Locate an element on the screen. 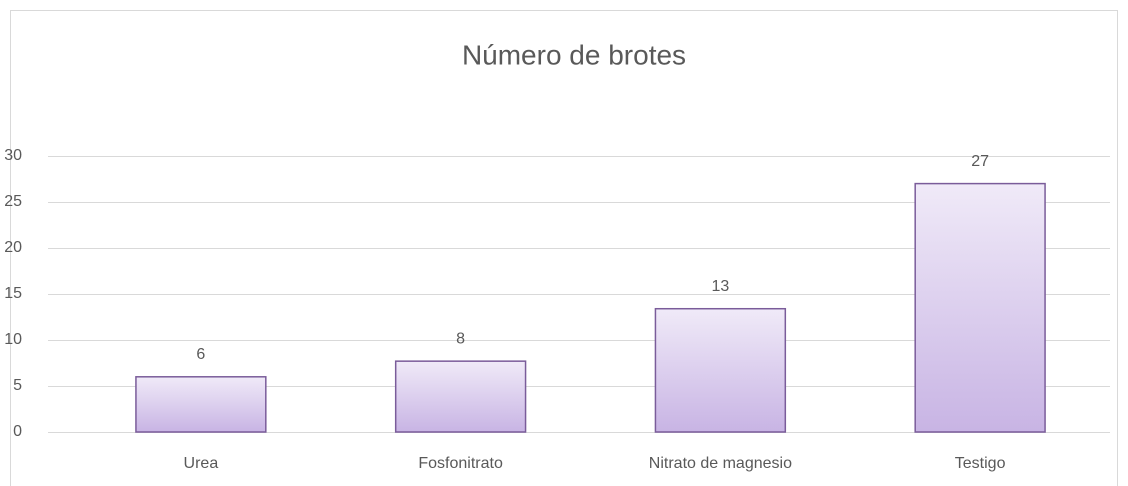 The image size is (1128, 486). y-tick-label: 10 is located at coordinates (13, 339).